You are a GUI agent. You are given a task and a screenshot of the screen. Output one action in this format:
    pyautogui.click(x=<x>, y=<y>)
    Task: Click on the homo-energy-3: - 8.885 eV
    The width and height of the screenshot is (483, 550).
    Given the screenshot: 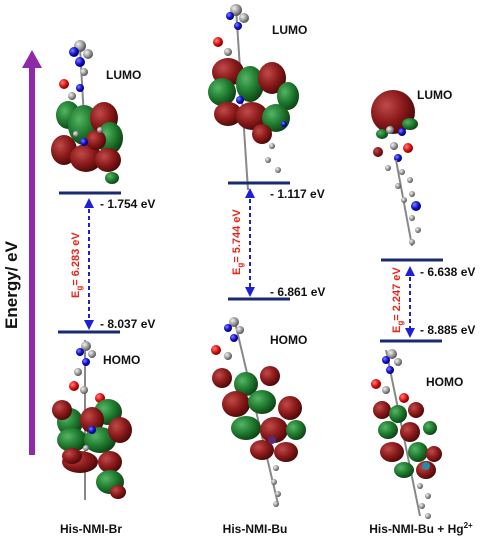 What is the action you would take?
    pyautogui.click(x=447, y=330)
    